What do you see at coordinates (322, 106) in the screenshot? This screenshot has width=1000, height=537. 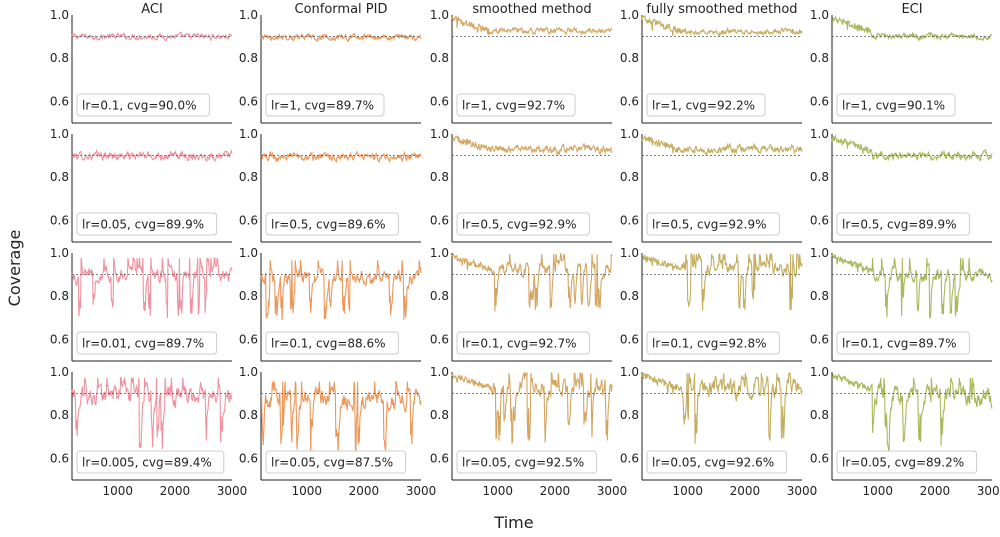 I see `panel-label: lr=1, cvg=89.7%` at bounding box center [322, 106].